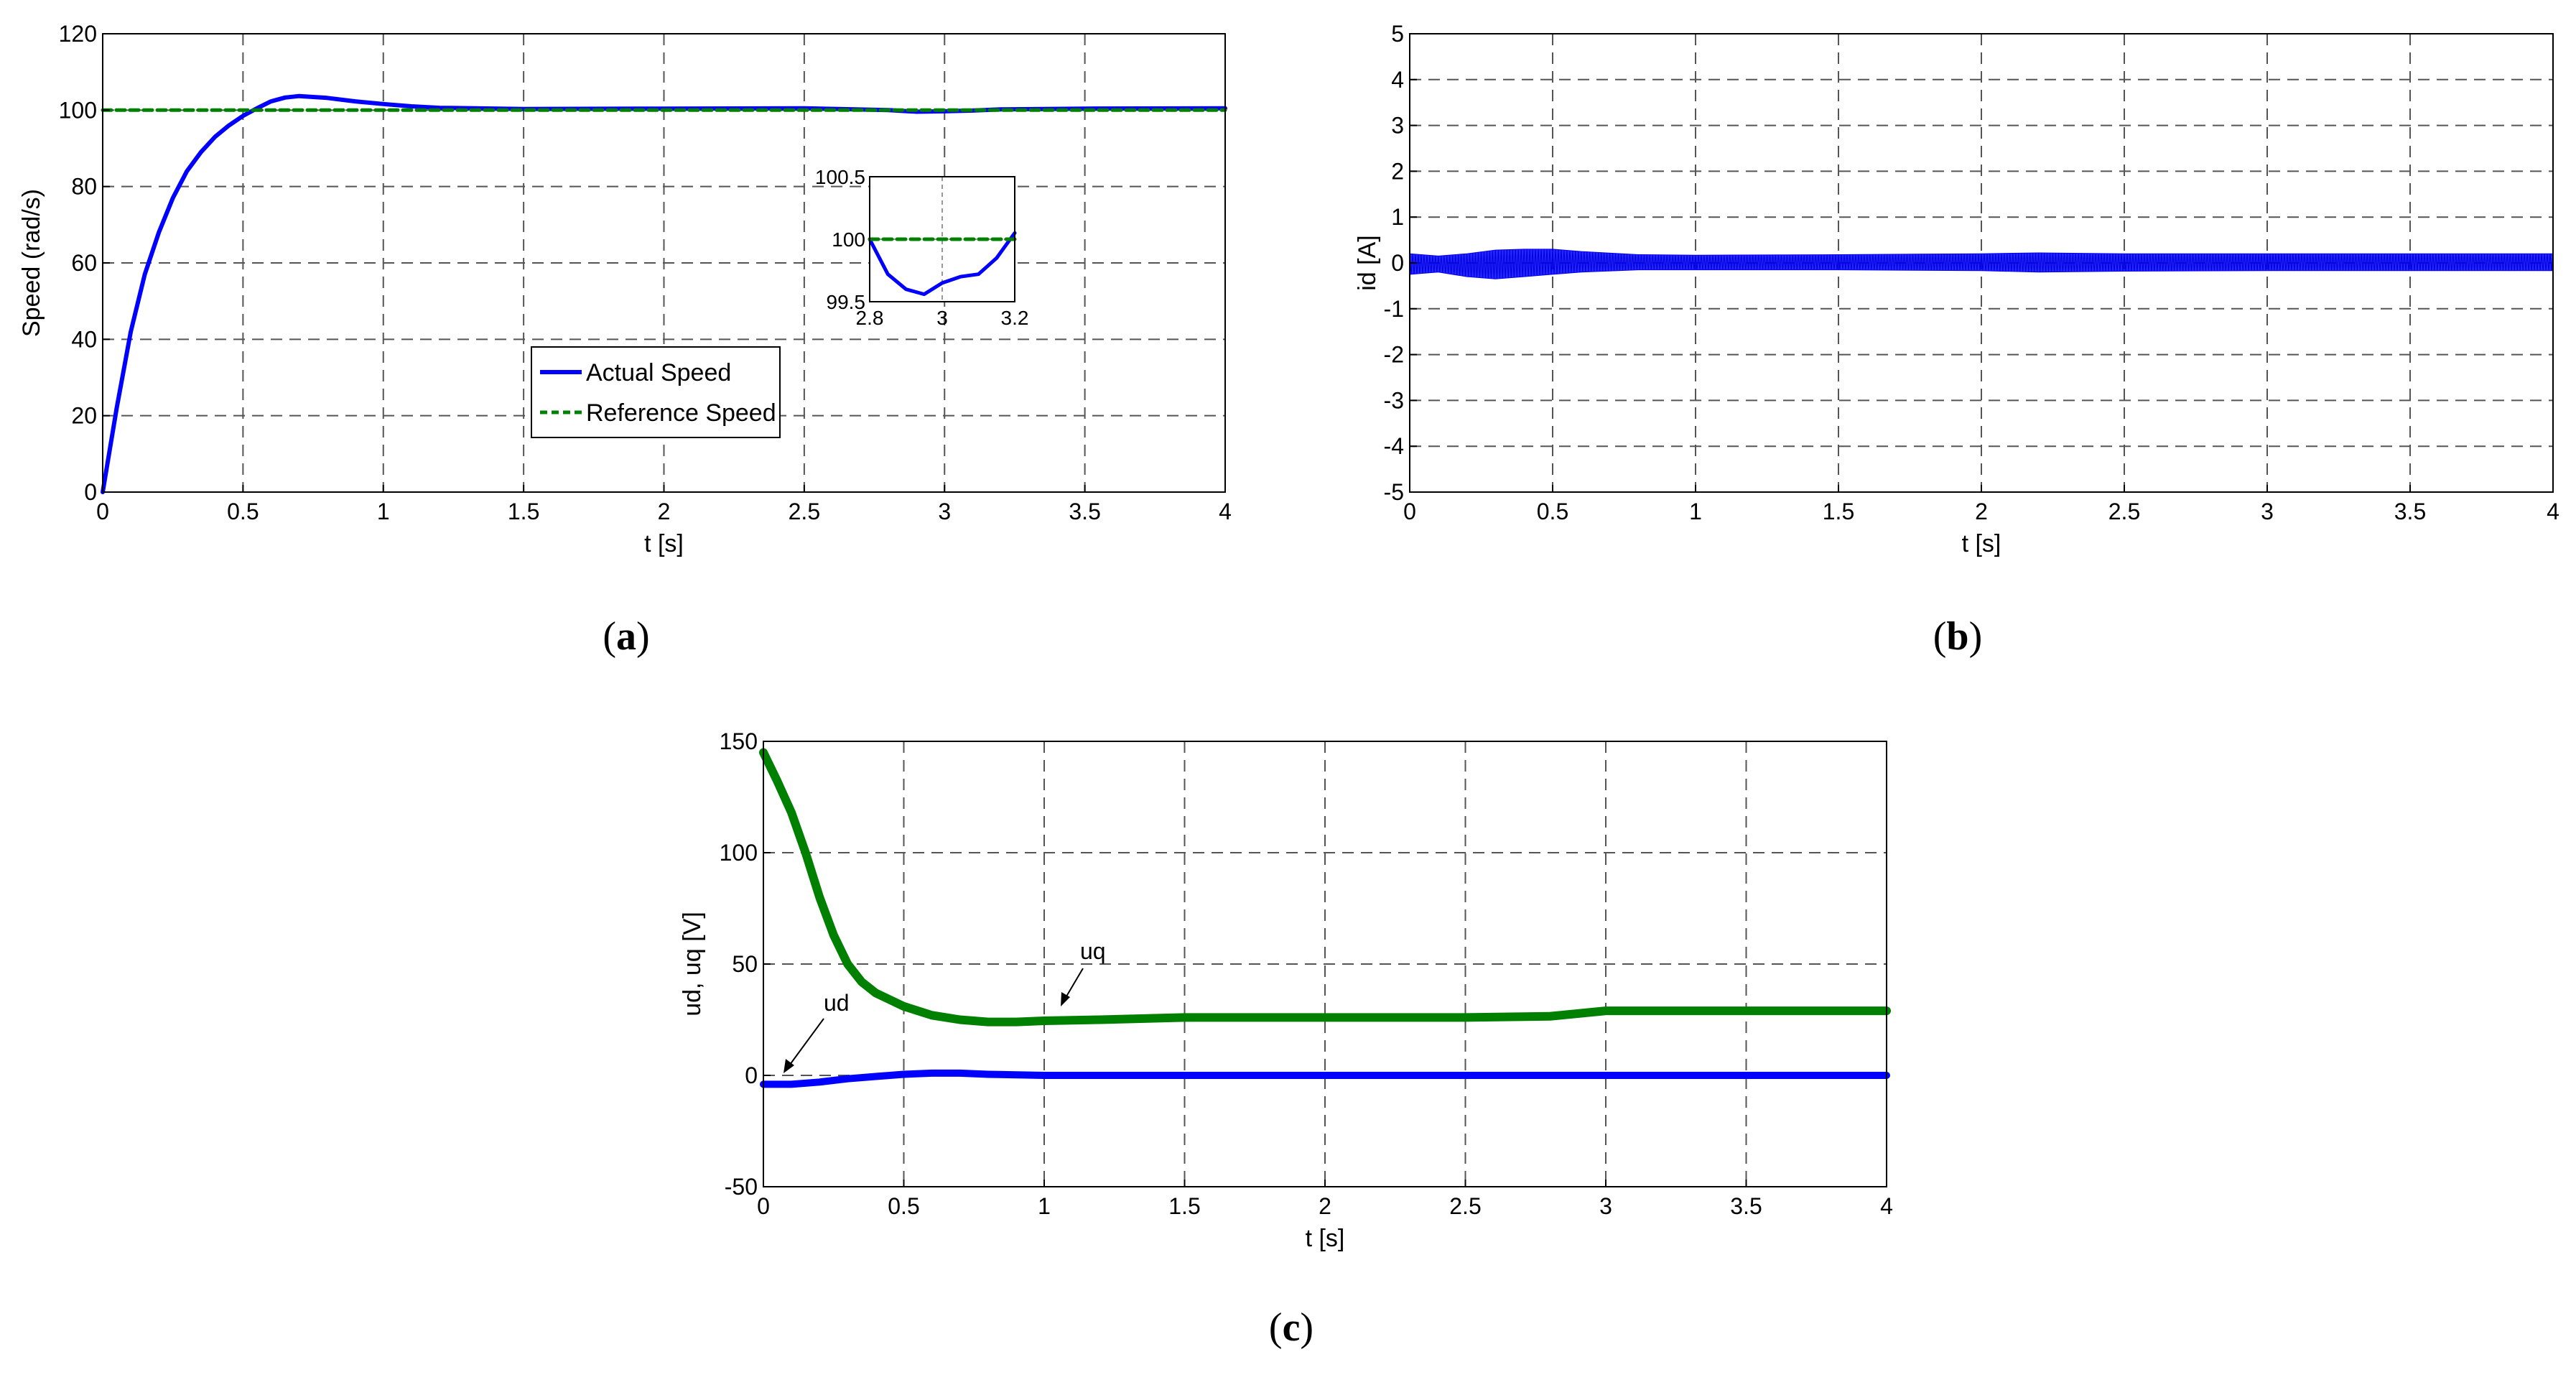  I want to click on b-xtick-label: 2, so click(1982, 512).